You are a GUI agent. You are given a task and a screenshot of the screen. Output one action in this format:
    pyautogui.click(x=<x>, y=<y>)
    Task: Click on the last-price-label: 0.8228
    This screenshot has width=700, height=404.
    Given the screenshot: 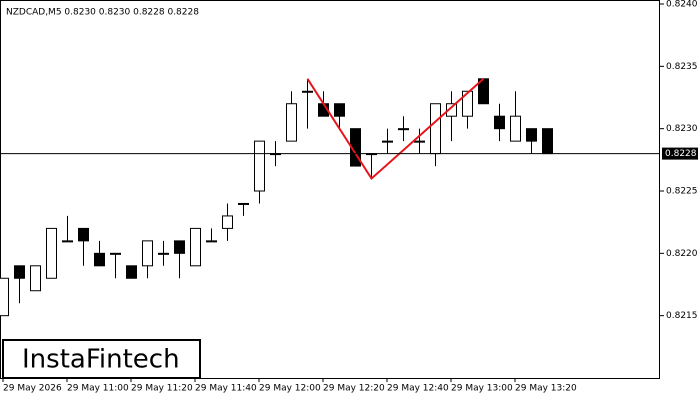 What is the action you would take?
    pyautogui.click(x=681, y=154)
    